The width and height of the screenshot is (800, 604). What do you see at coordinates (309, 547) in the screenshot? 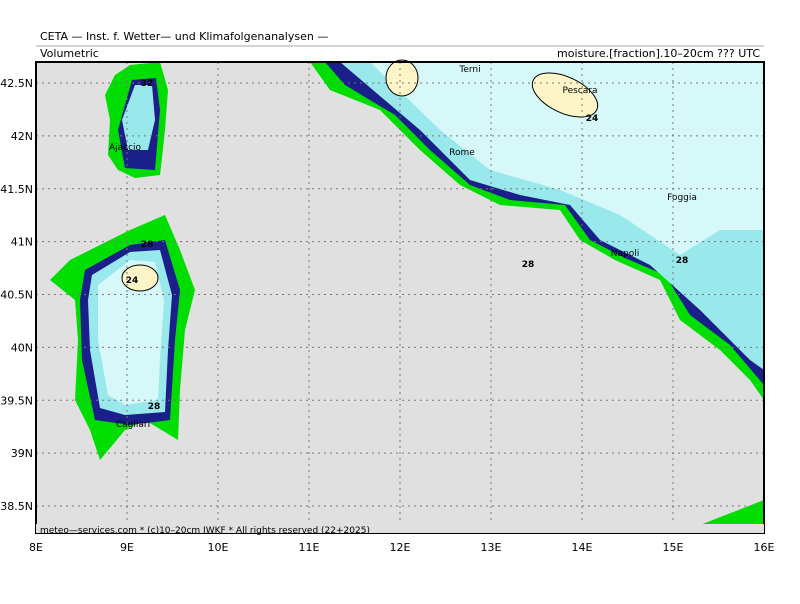
I see `lon-label: 11E` at bounding box center [309, 547].